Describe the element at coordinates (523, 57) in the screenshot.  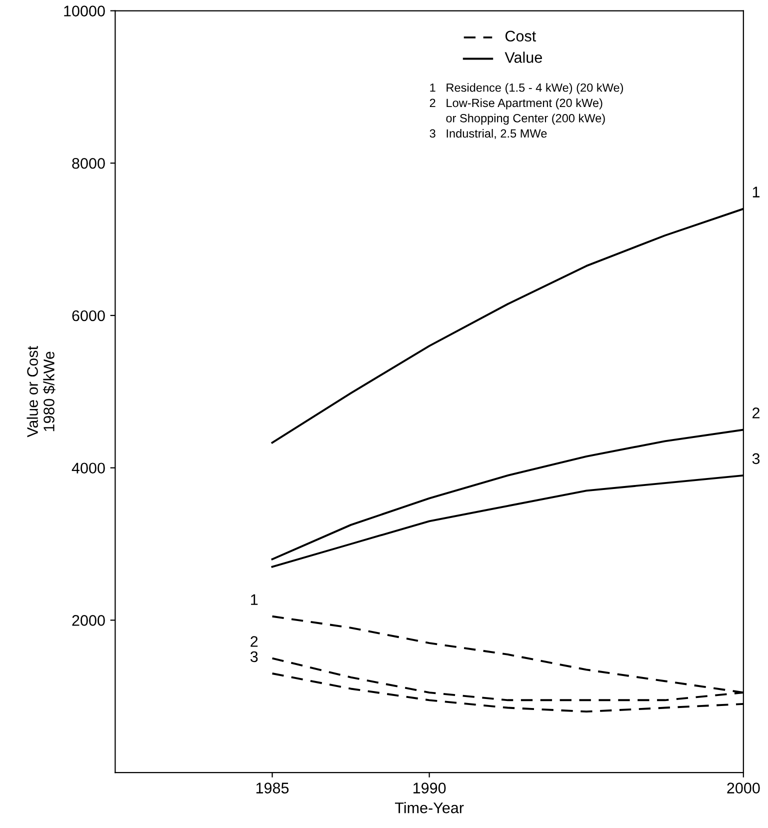
I see `annotation: Value` at that location.